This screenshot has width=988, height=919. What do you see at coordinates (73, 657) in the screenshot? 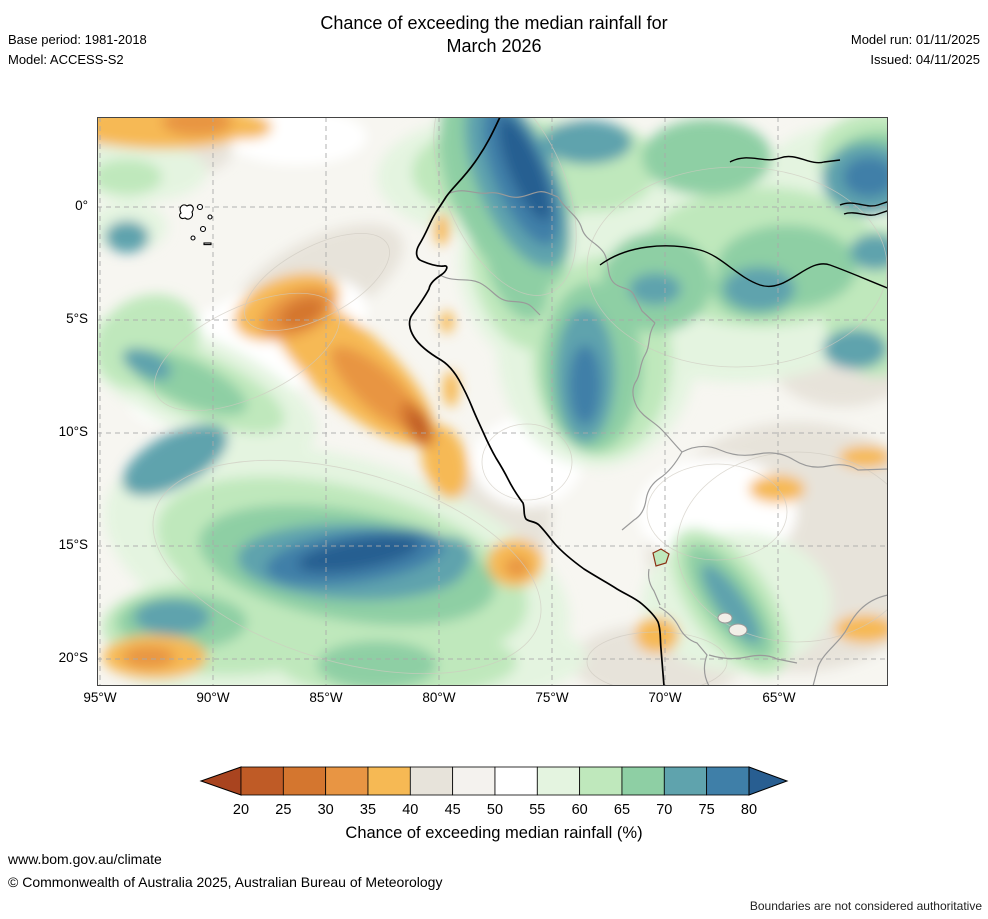
I see `lat-label-20s: 20°S` at bounding box center [73, 657].